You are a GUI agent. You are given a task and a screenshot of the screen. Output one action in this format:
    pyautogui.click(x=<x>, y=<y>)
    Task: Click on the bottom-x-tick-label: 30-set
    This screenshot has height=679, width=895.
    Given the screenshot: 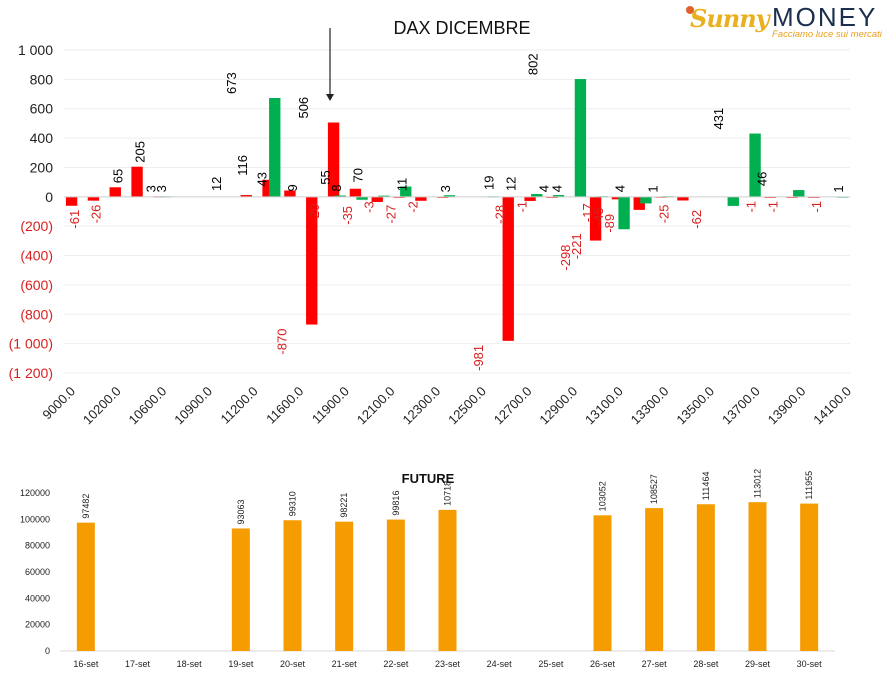 What is the action you would take?
    pyautogui.click(x=810, y=664)
    